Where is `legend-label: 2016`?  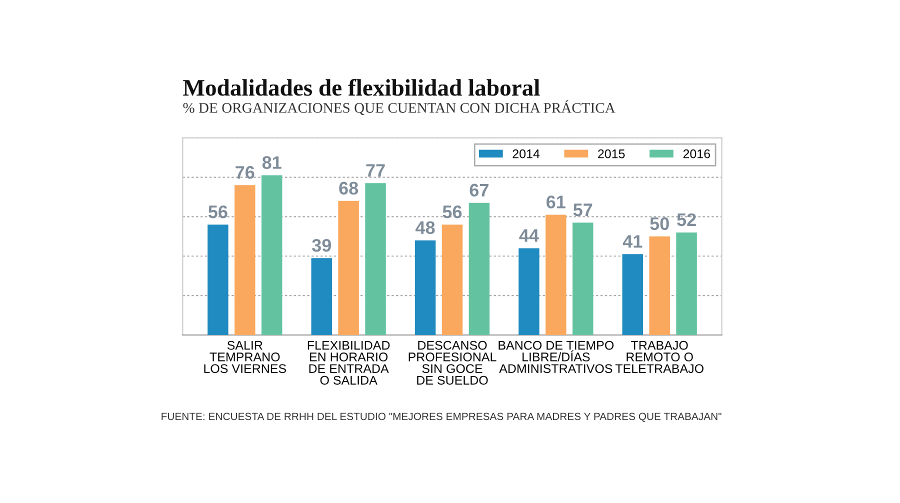 legend-label: 2016 is located at coordinates (696, 153).